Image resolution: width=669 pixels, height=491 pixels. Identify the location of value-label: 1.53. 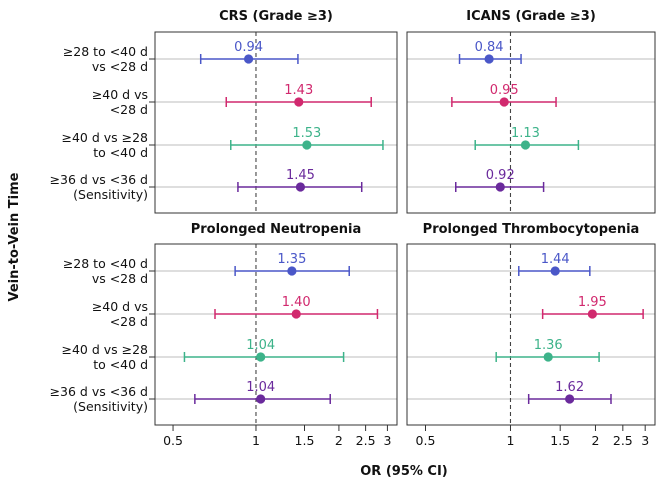
(306, 133).